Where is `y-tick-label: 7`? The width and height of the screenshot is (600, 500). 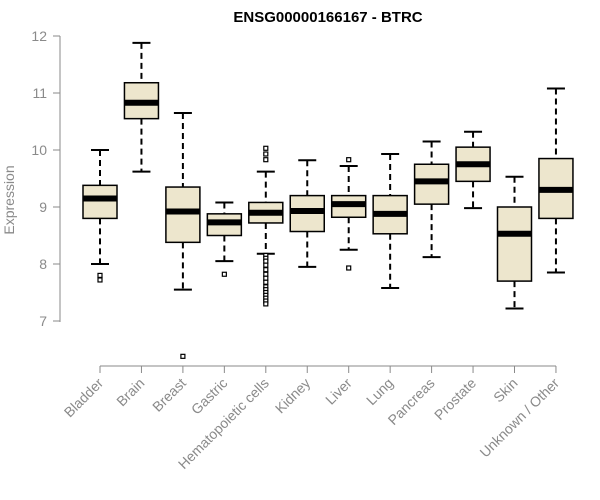
y-tick-label: 7 is located at coordinates (43, 321).